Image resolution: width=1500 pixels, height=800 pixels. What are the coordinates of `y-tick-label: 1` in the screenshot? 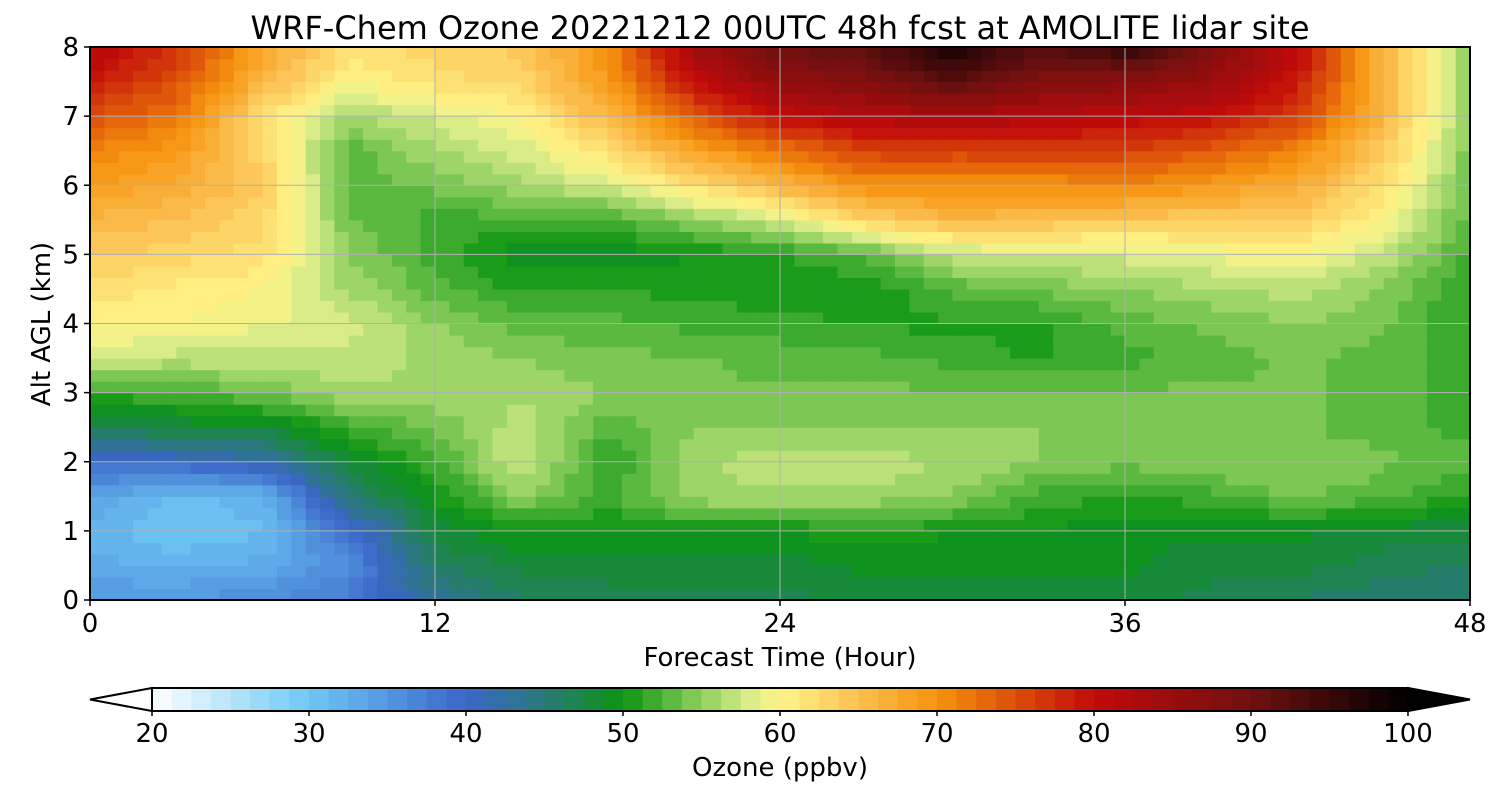 It's located at (70, 532).